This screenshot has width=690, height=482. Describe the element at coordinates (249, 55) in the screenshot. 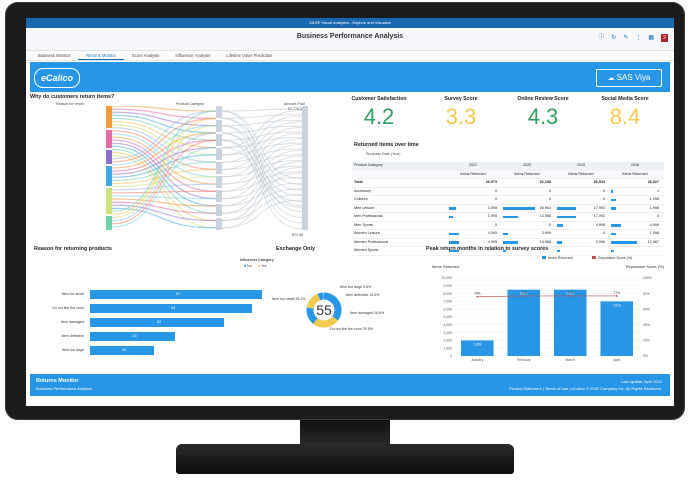

I see `tab-lifetime-value: Lifetime Value Prediction` at that location.